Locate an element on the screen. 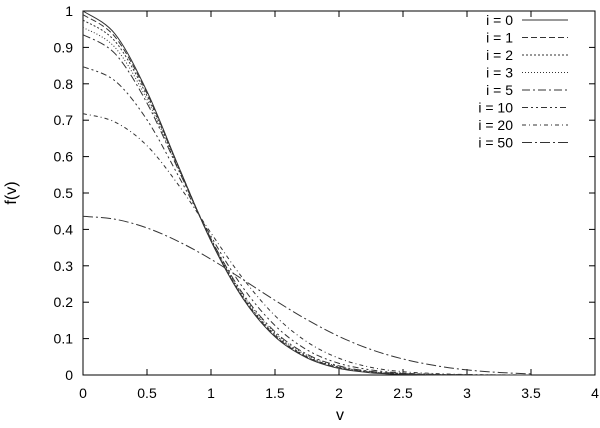 Image resolution: width=600 pixels, height=428 pixels. x-axis-label: v is located at coordinates (340, 415).